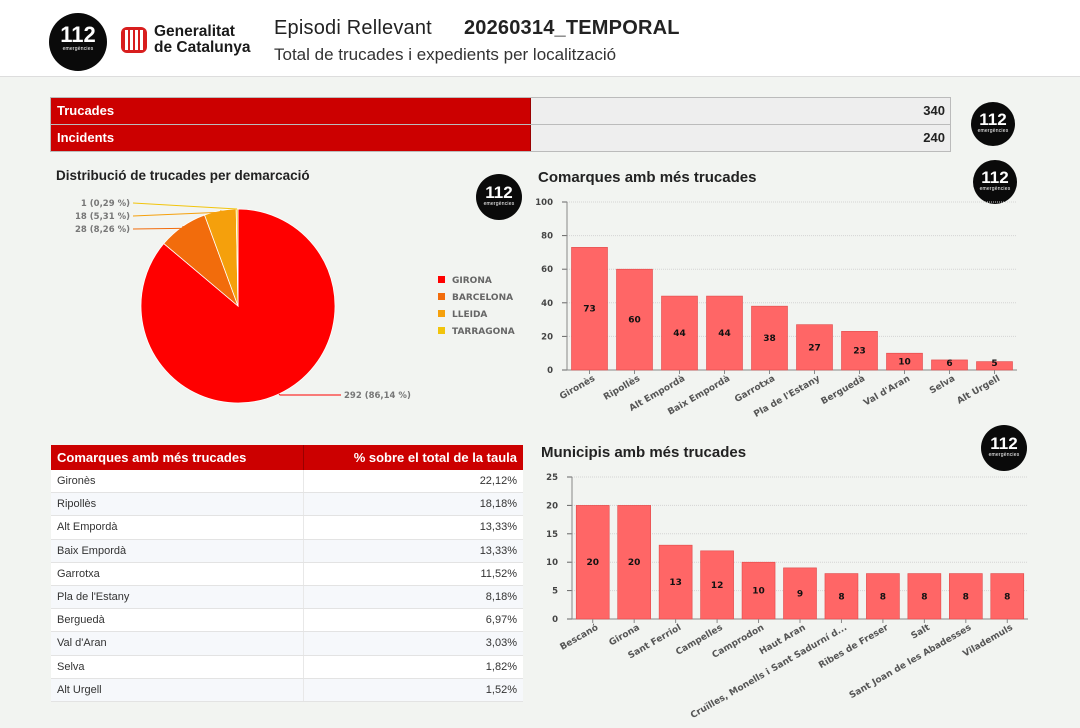  Describe the element at coordinates (483, 332) in the screenshot. I see `legend-label: TARRAGONA` at that location.